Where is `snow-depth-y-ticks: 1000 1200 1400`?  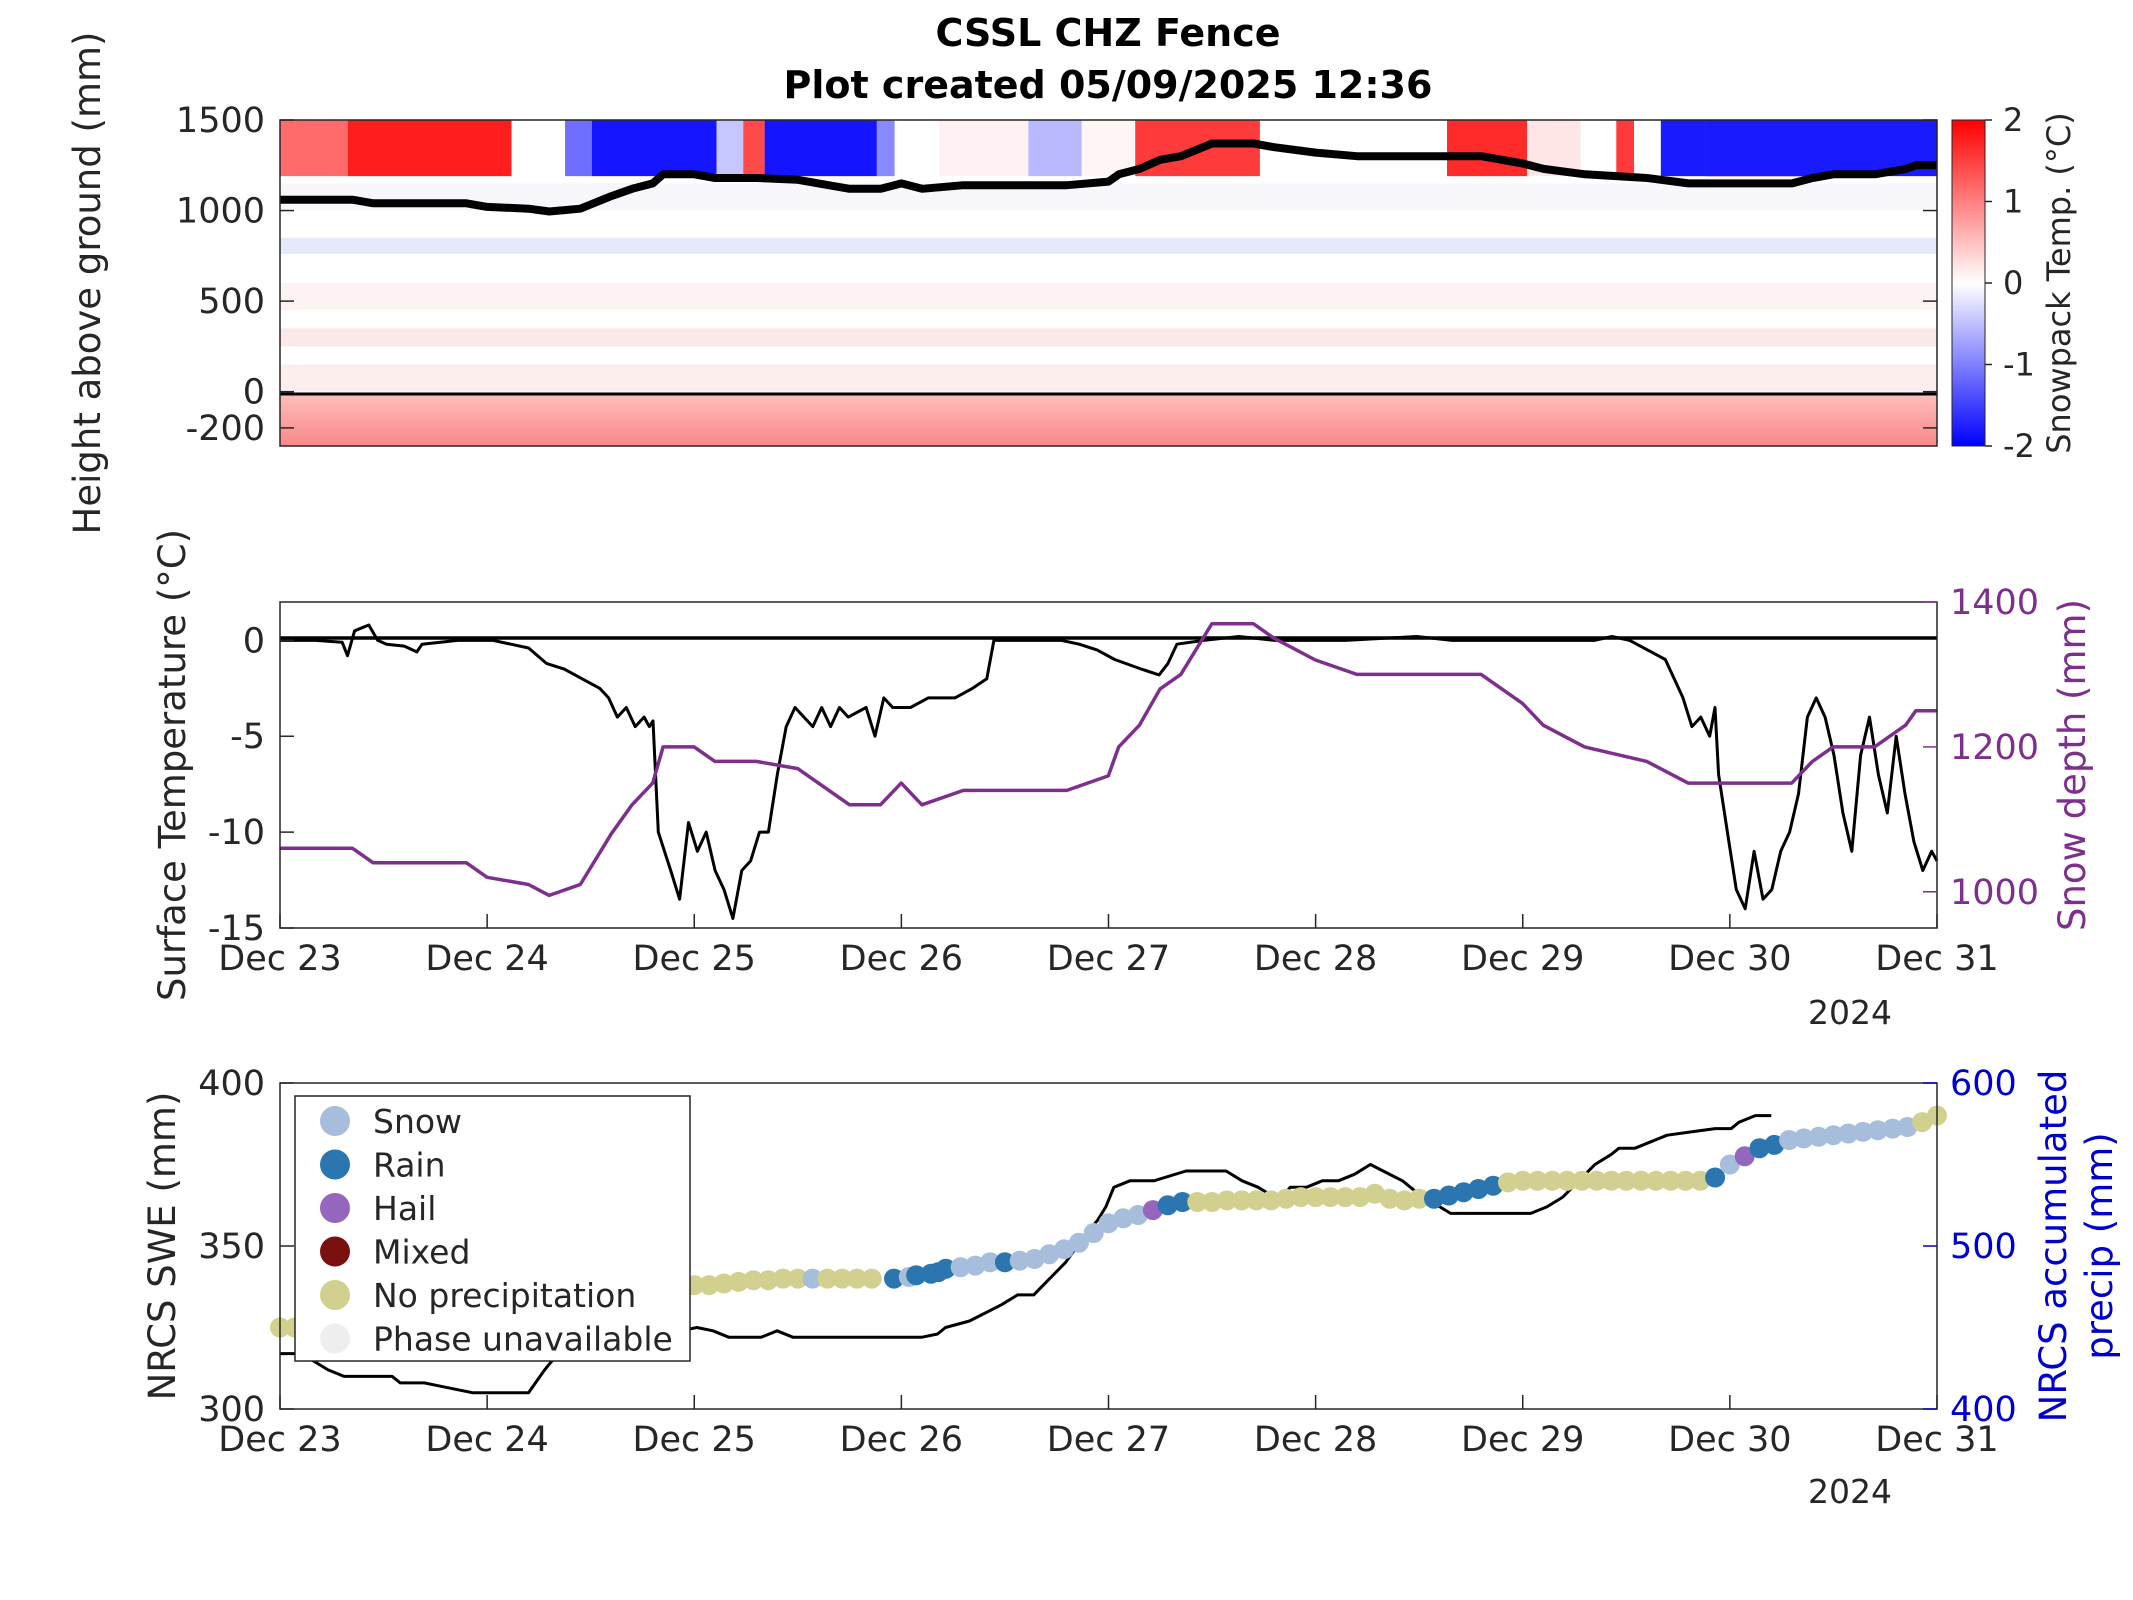
snow-depth-y-ticks: 1000 1200 1400 is located at coordinates (1981, 748).